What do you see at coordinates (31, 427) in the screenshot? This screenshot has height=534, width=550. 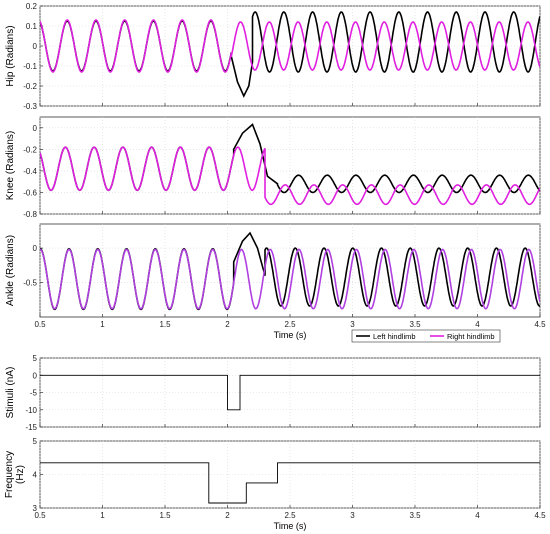 I see `y-tick-label: -15` at bounding box center [31, 427].